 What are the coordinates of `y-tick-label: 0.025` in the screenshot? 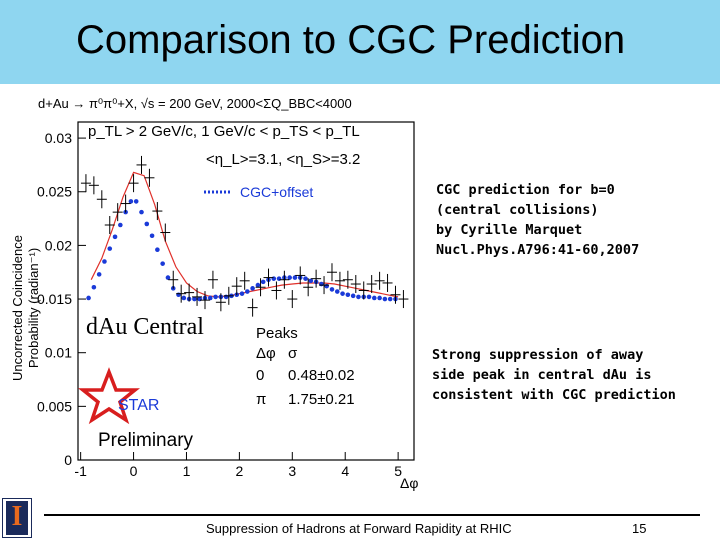 It's located at (54, 192).